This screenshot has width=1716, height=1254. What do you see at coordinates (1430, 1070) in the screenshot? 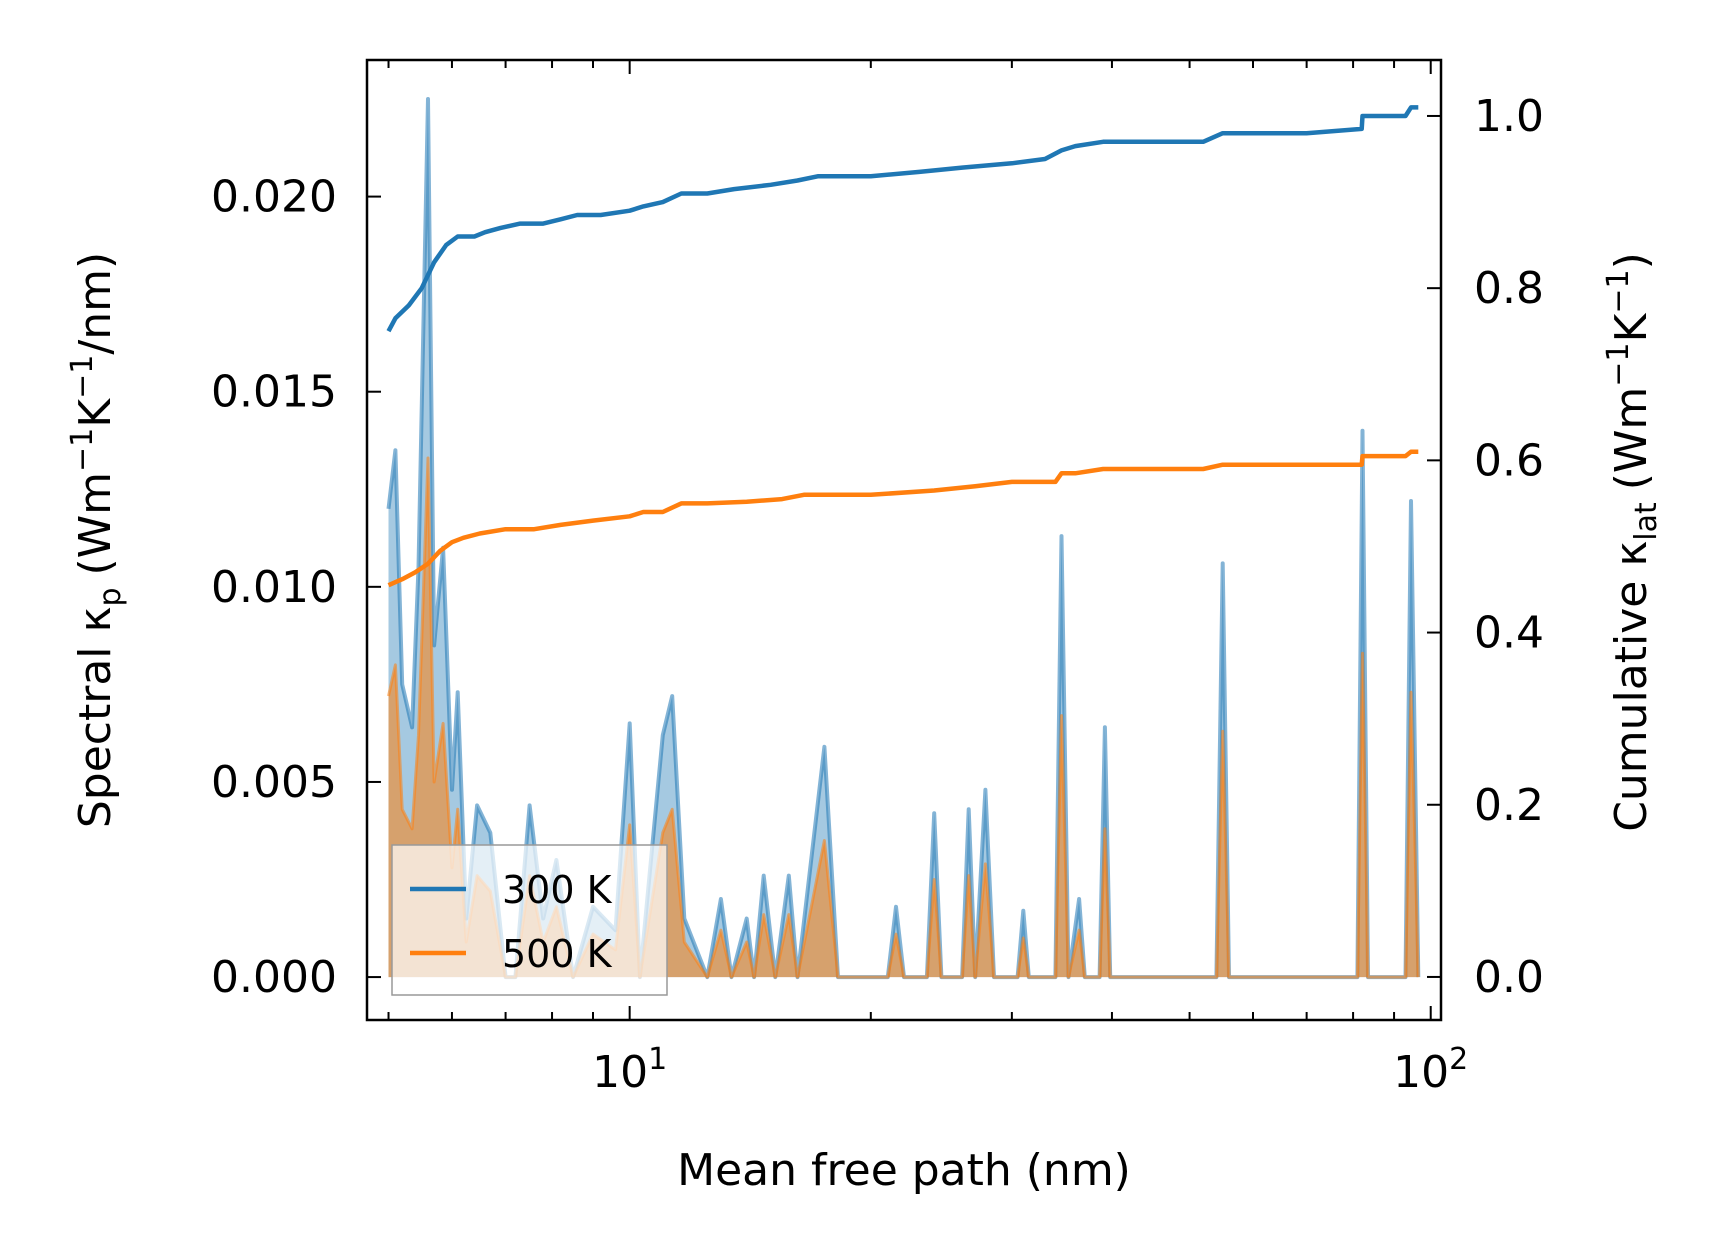
I see `x-tick-label: 10²` at bounding box center [1430, 1070].